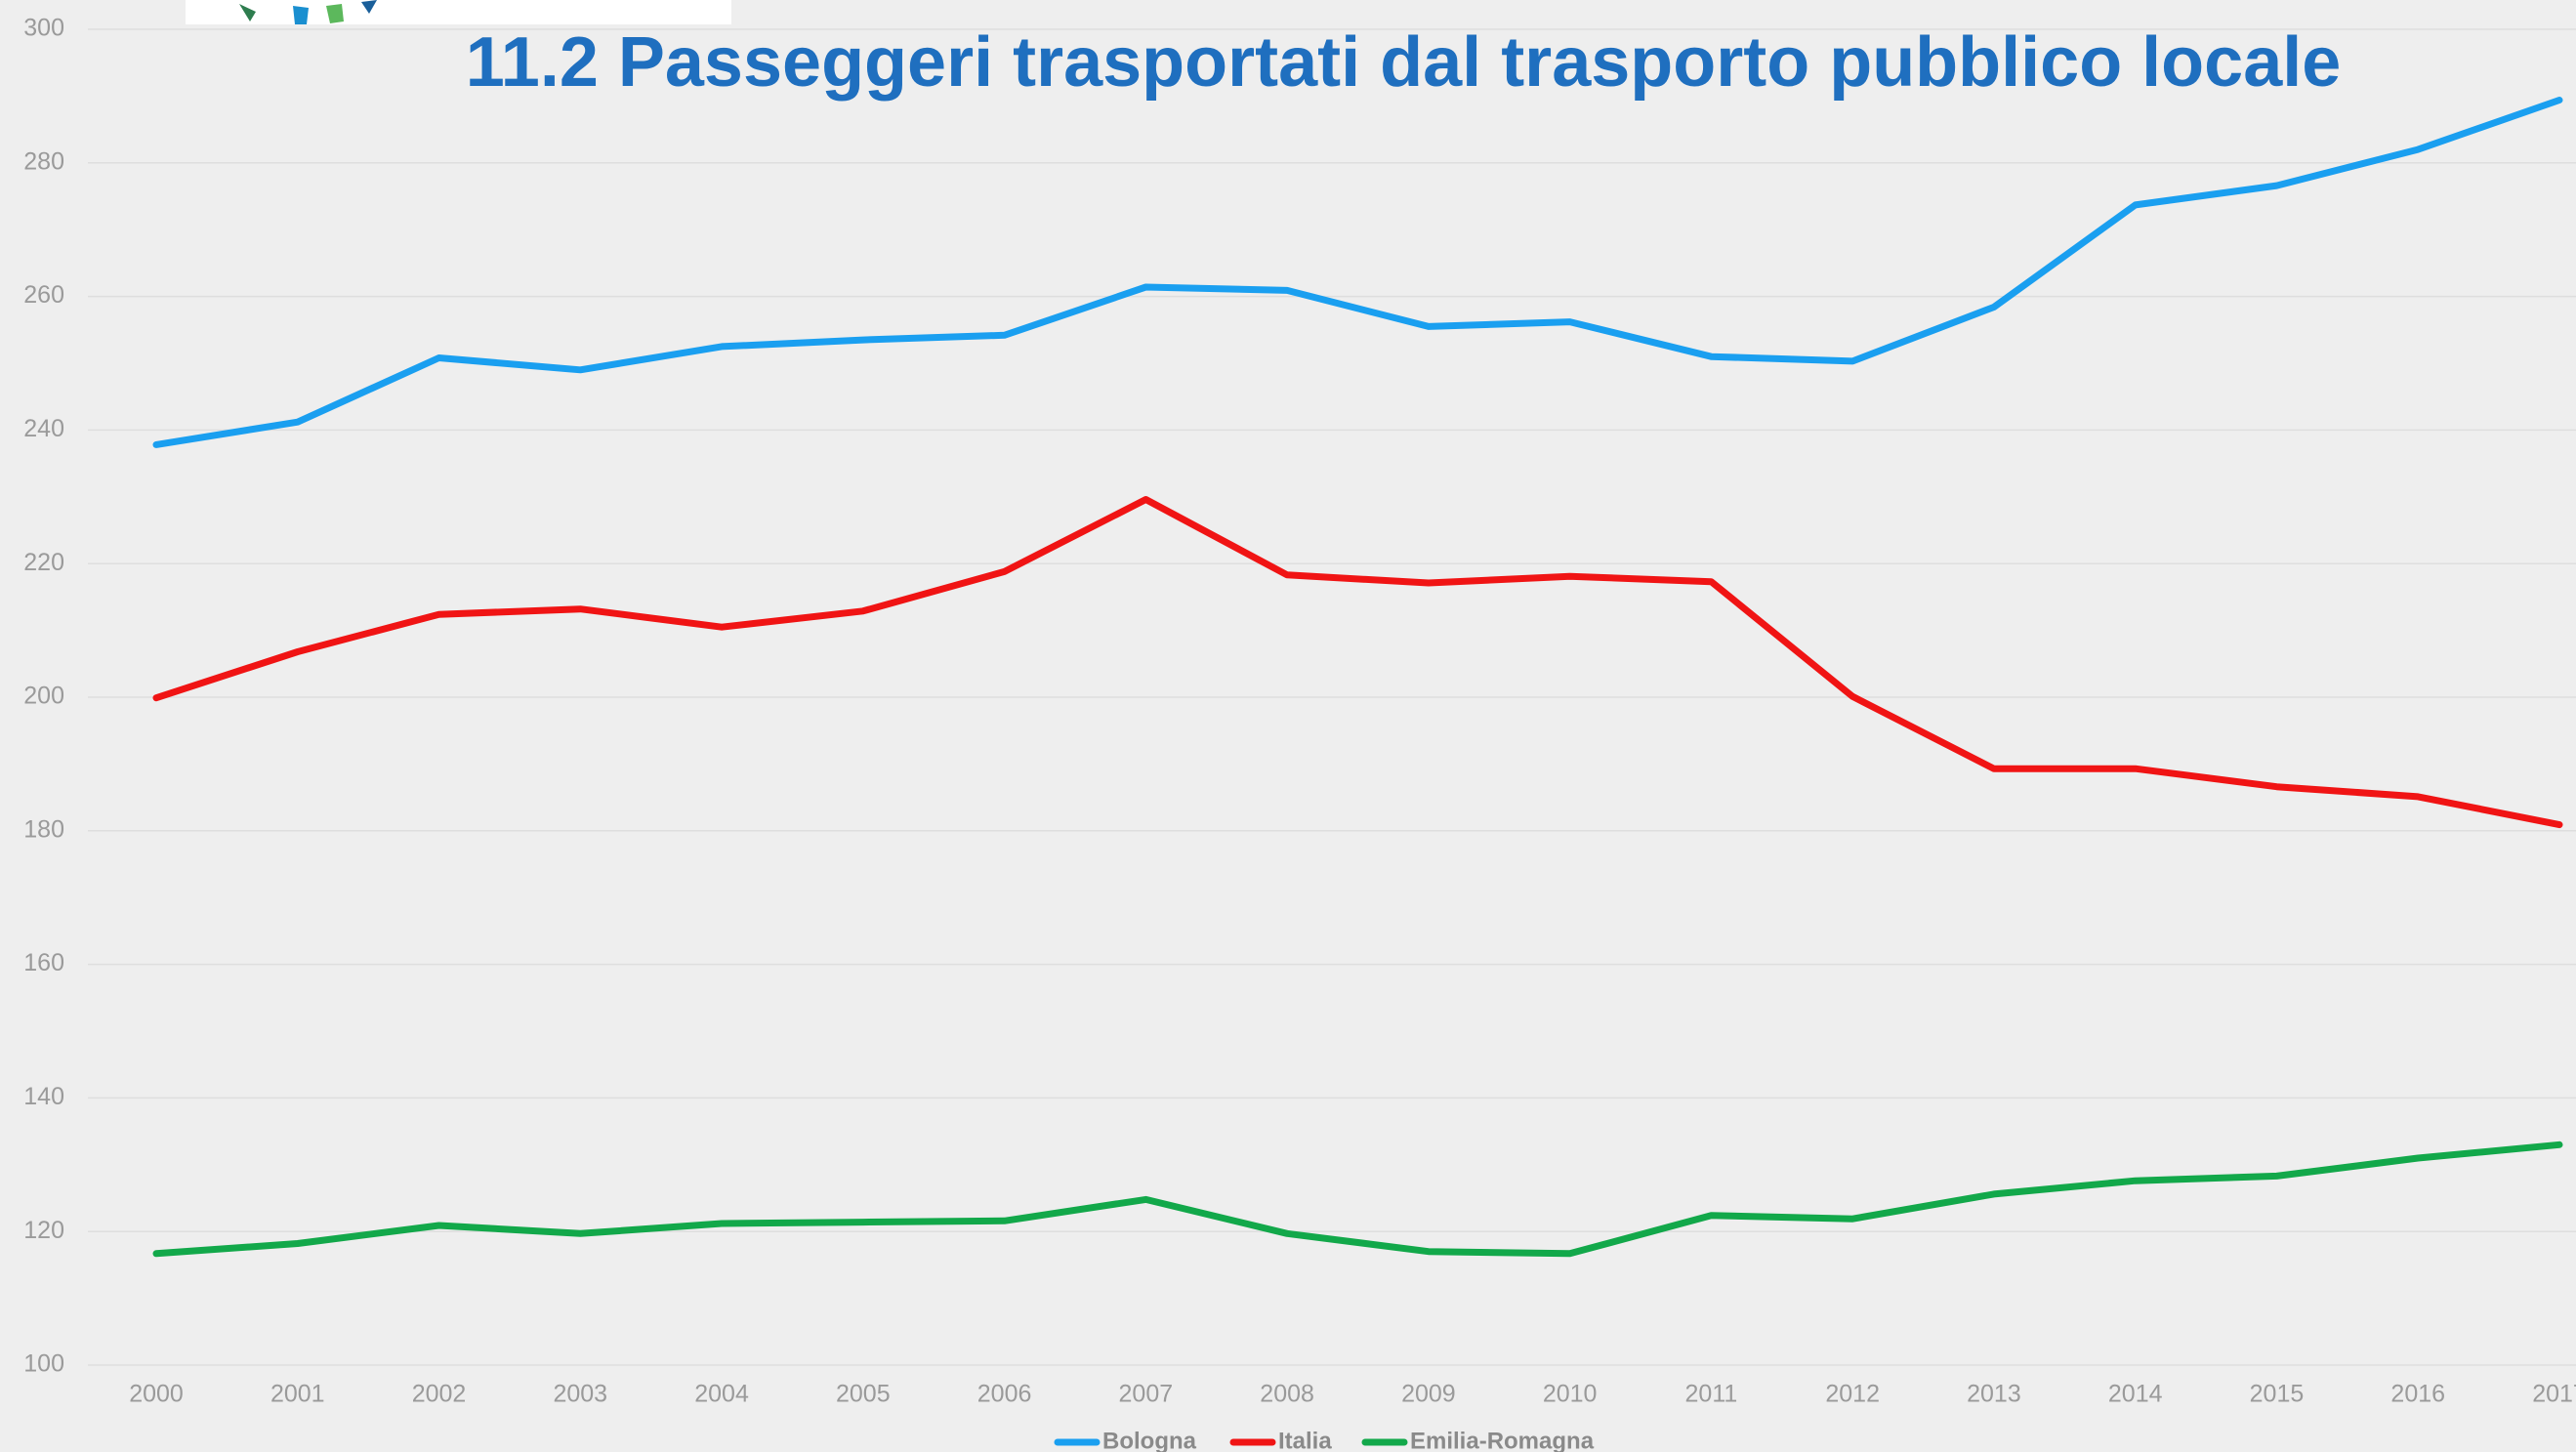  Describe the element at coordinates (43, 1364) in the screenshot. I see `y-tick-label: 100` at that location.